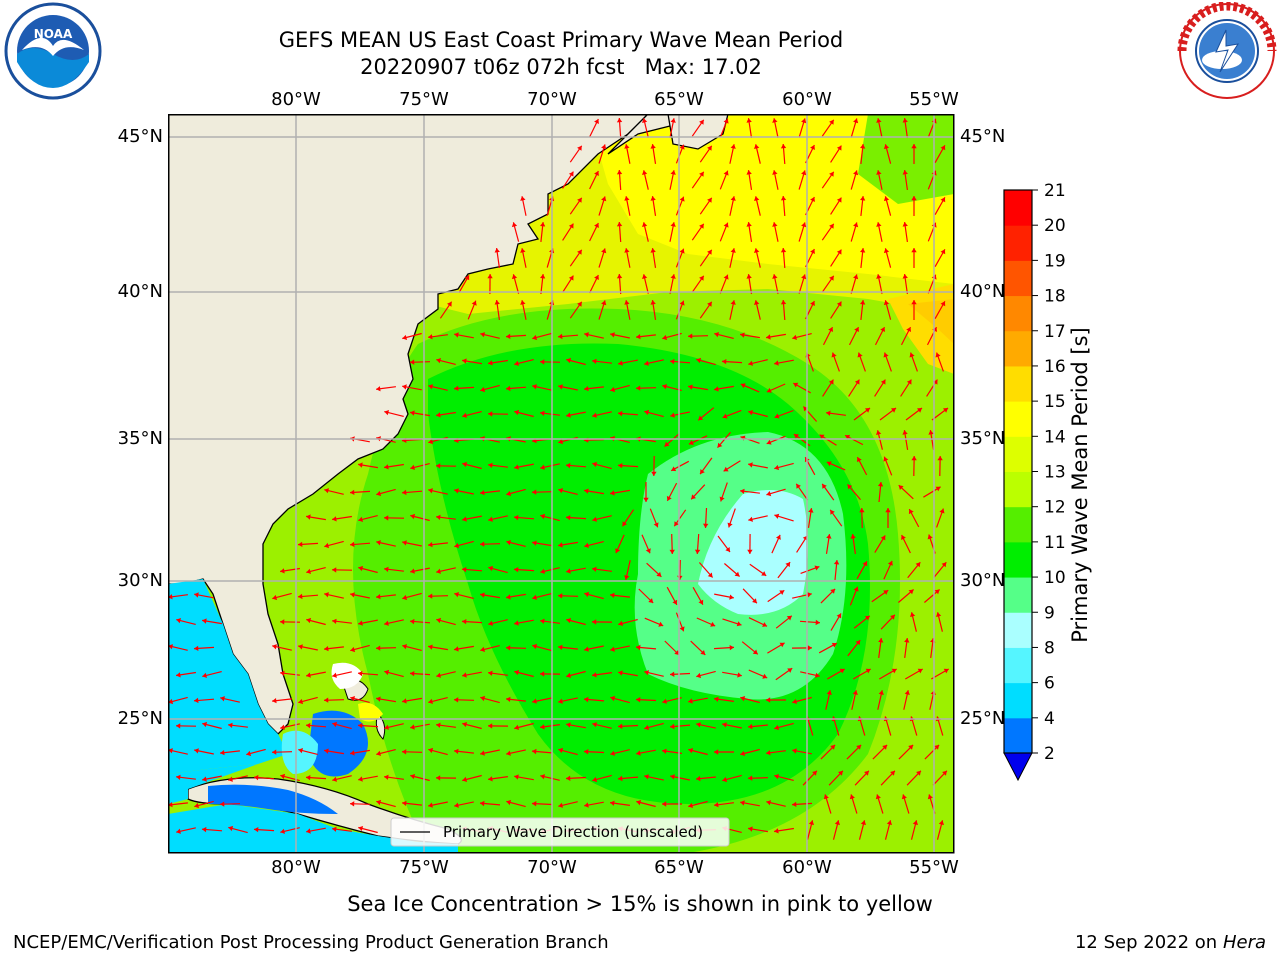 The height and width of the screenshot is (960, 1280). What do you see at coordinates (1055, 367) in the screenshot?
I see `colorbar-tick-label: 16` at bounding box center [1055, 367].